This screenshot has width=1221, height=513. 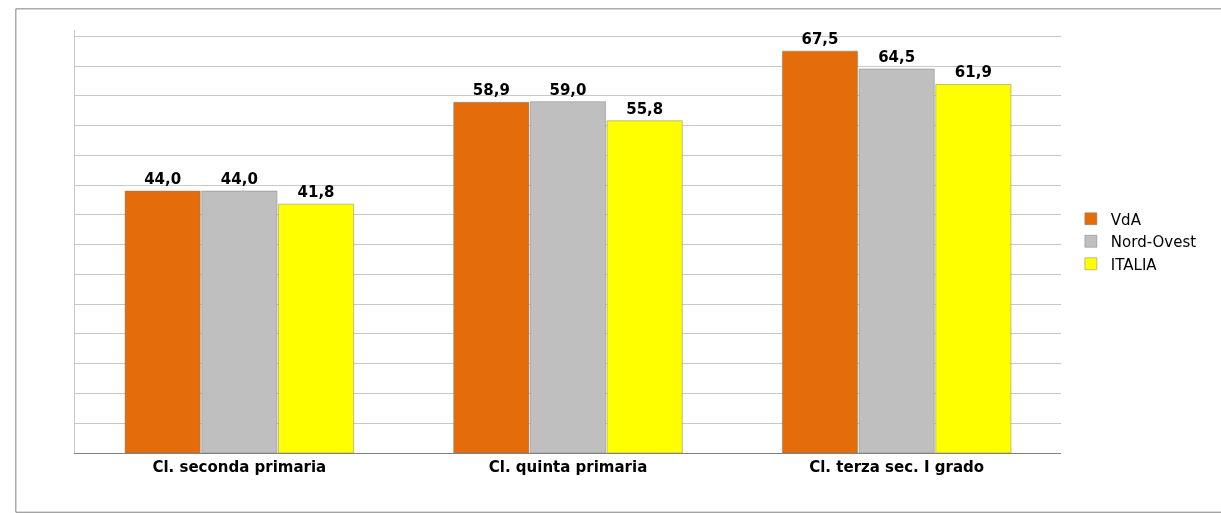 I want to click on x-tick-label: Cl. terza sec. I grado, so click(x=897, y=467).